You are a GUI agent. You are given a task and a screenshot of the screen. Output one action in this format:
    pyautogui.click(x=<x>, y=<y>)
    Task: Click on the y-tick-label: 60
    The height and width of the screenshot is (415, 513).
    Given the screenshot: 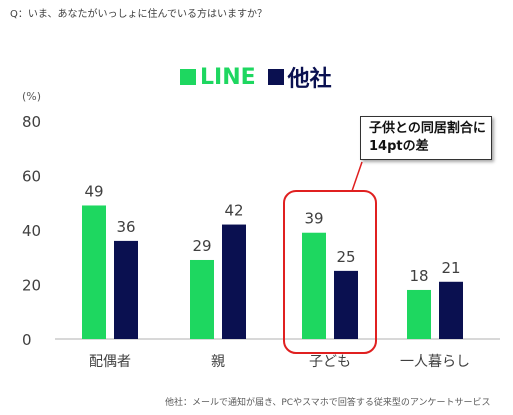 What is the action you would take?
    pyautogui.click(x=31, y=177)
    